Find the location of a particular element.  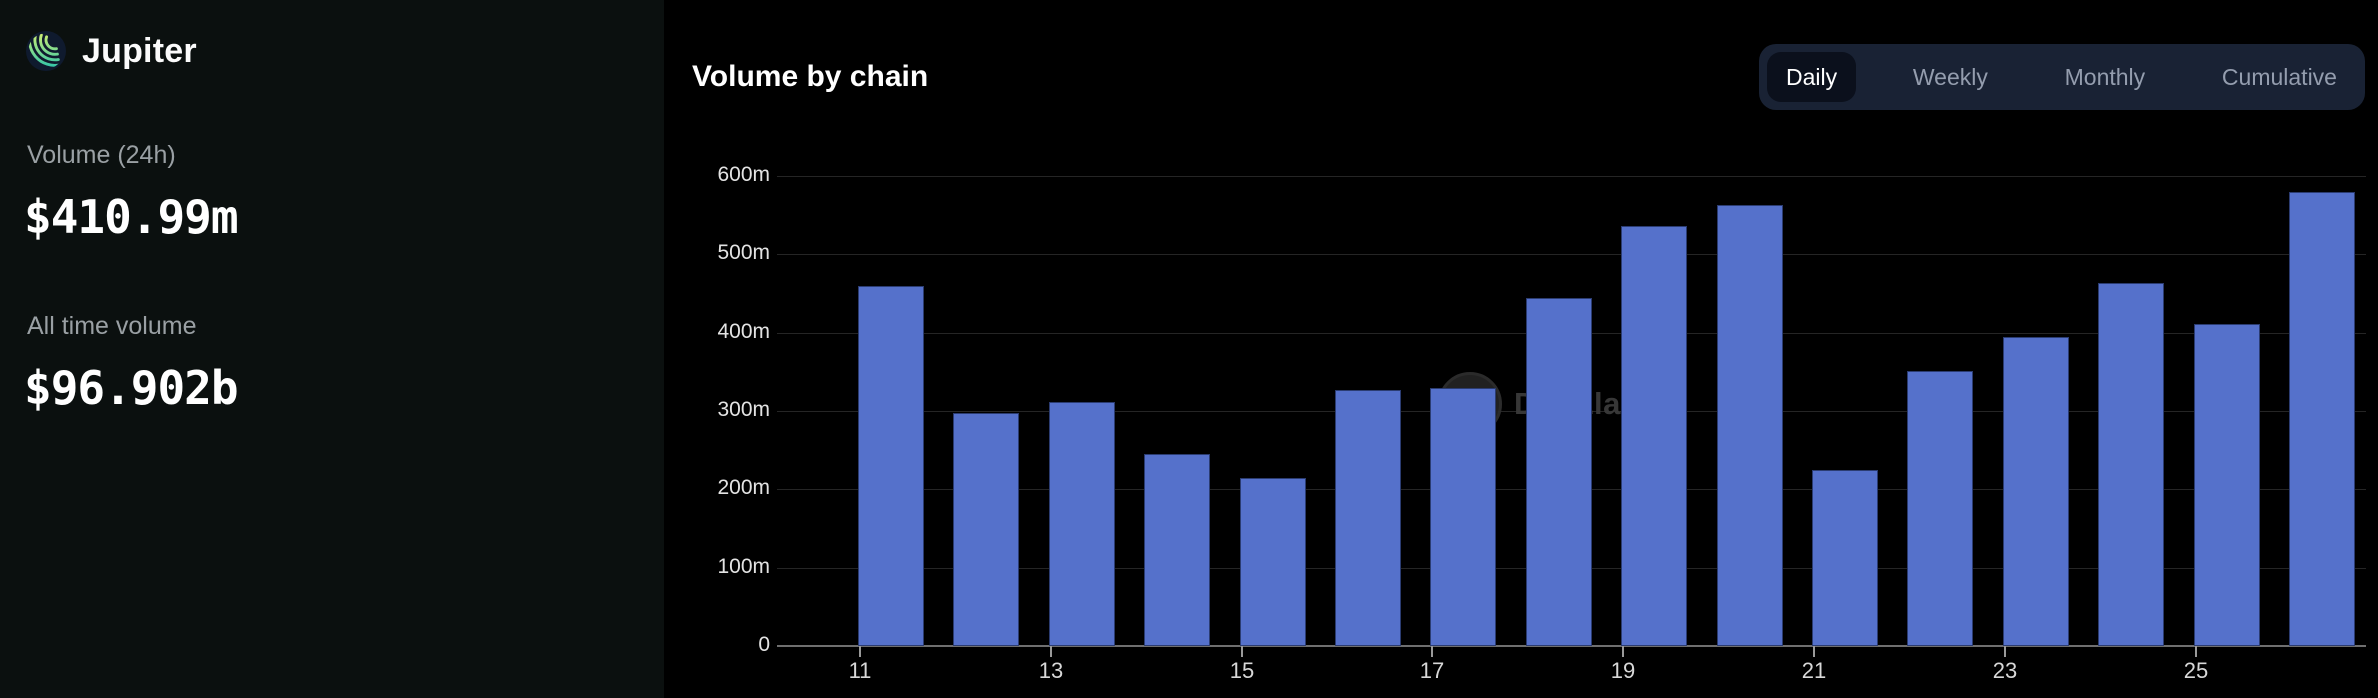

y-axis-label-600m: 600m is located at coordinates (743, 174).